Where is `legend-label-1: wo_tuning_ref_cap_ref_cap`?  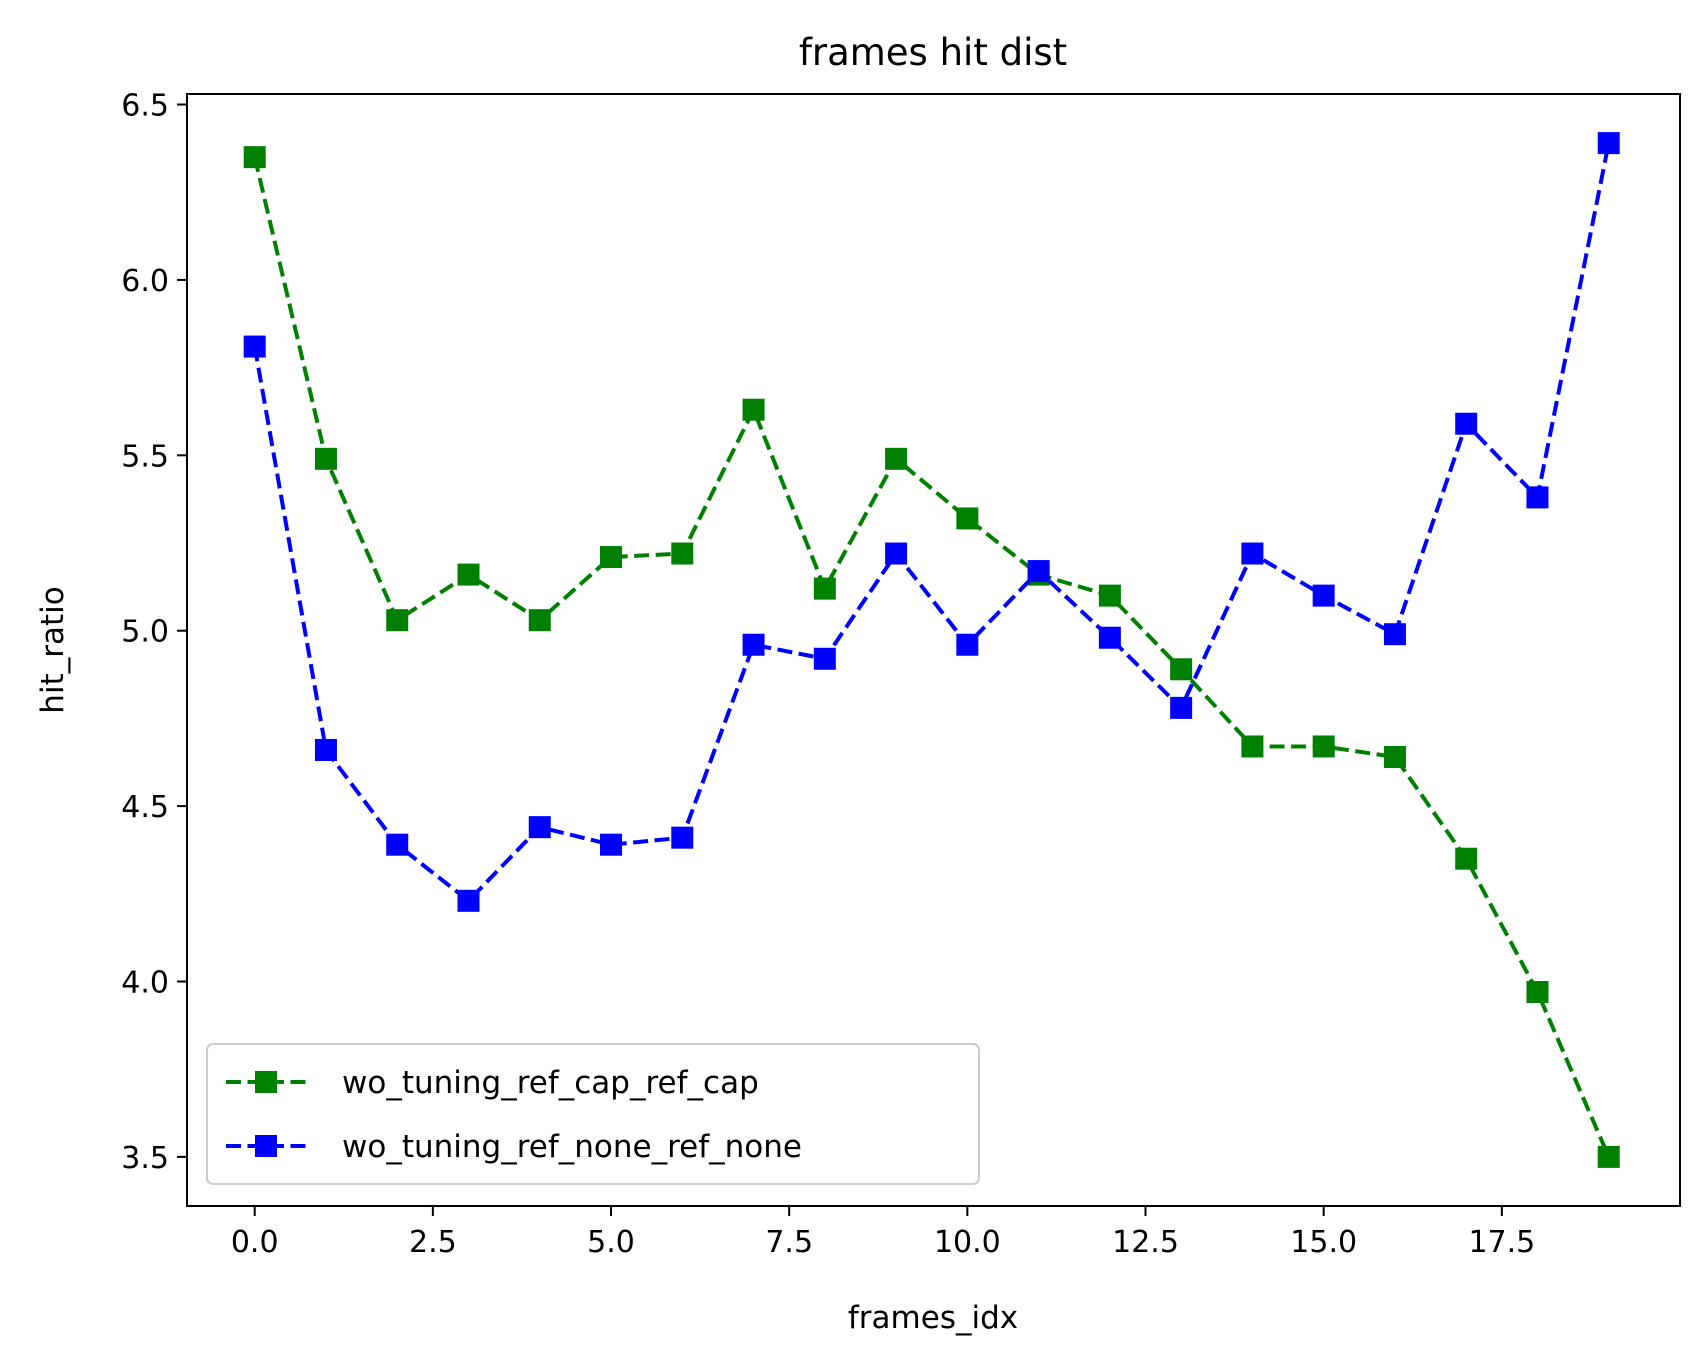 legend-label-1: wo_tuning_ref_cap_ref_cap is located at coordinates (550, 1083).